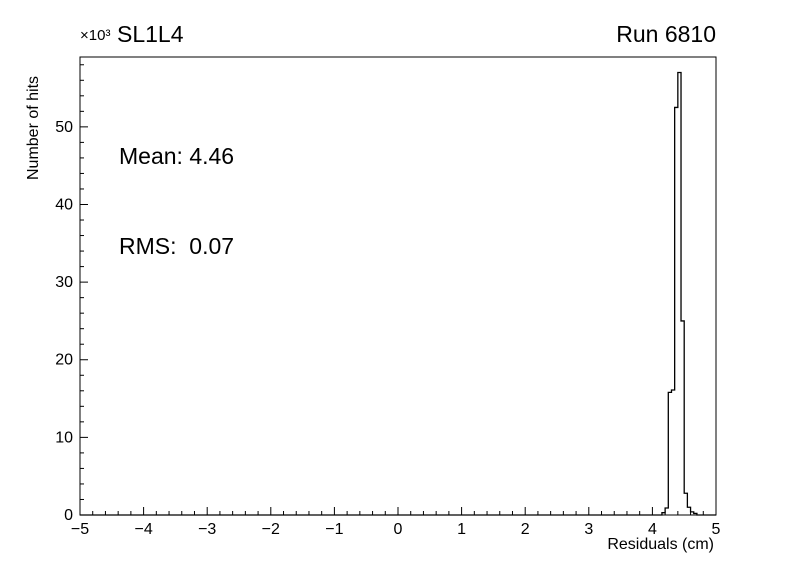 This screenshot has width=796, height=572. I want to click on x-axis: −5 −4 −3 −2 −1 0 1 2 3 4 5, so click(396, 522).